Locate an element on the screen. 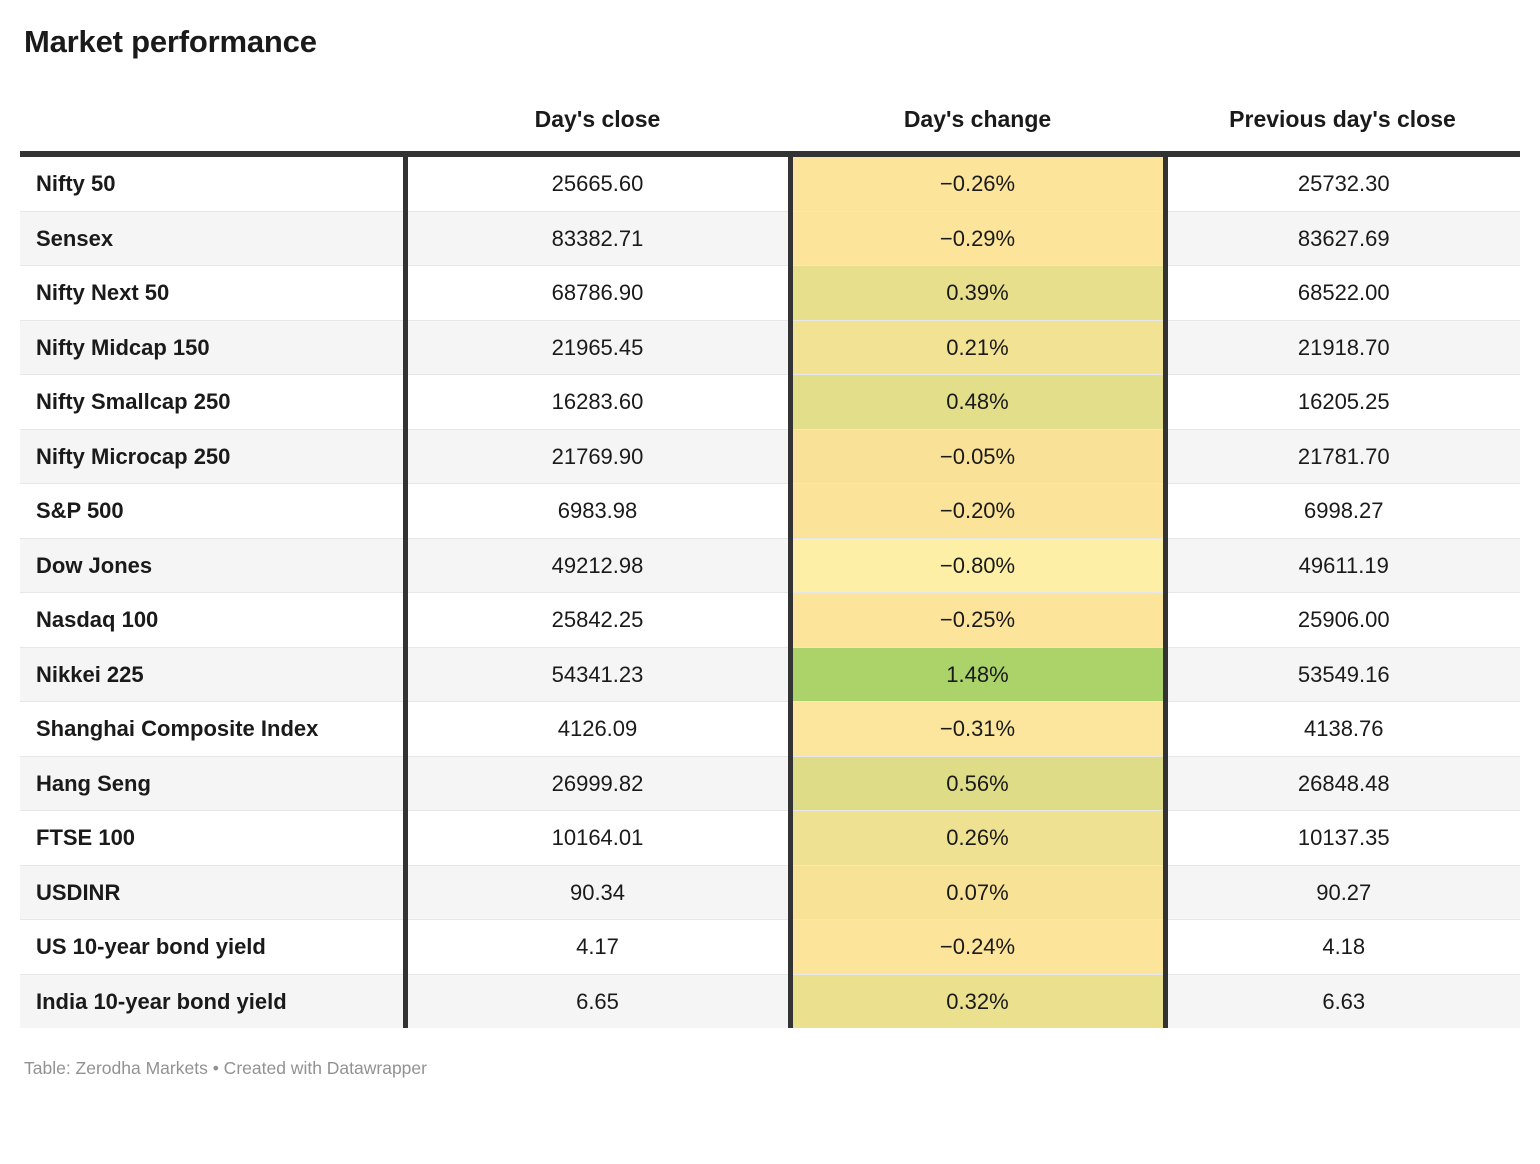 This screenshot has height=1164, width=1540. prev-close-cell: 4138.76 is located at coordinates (1342, 728).